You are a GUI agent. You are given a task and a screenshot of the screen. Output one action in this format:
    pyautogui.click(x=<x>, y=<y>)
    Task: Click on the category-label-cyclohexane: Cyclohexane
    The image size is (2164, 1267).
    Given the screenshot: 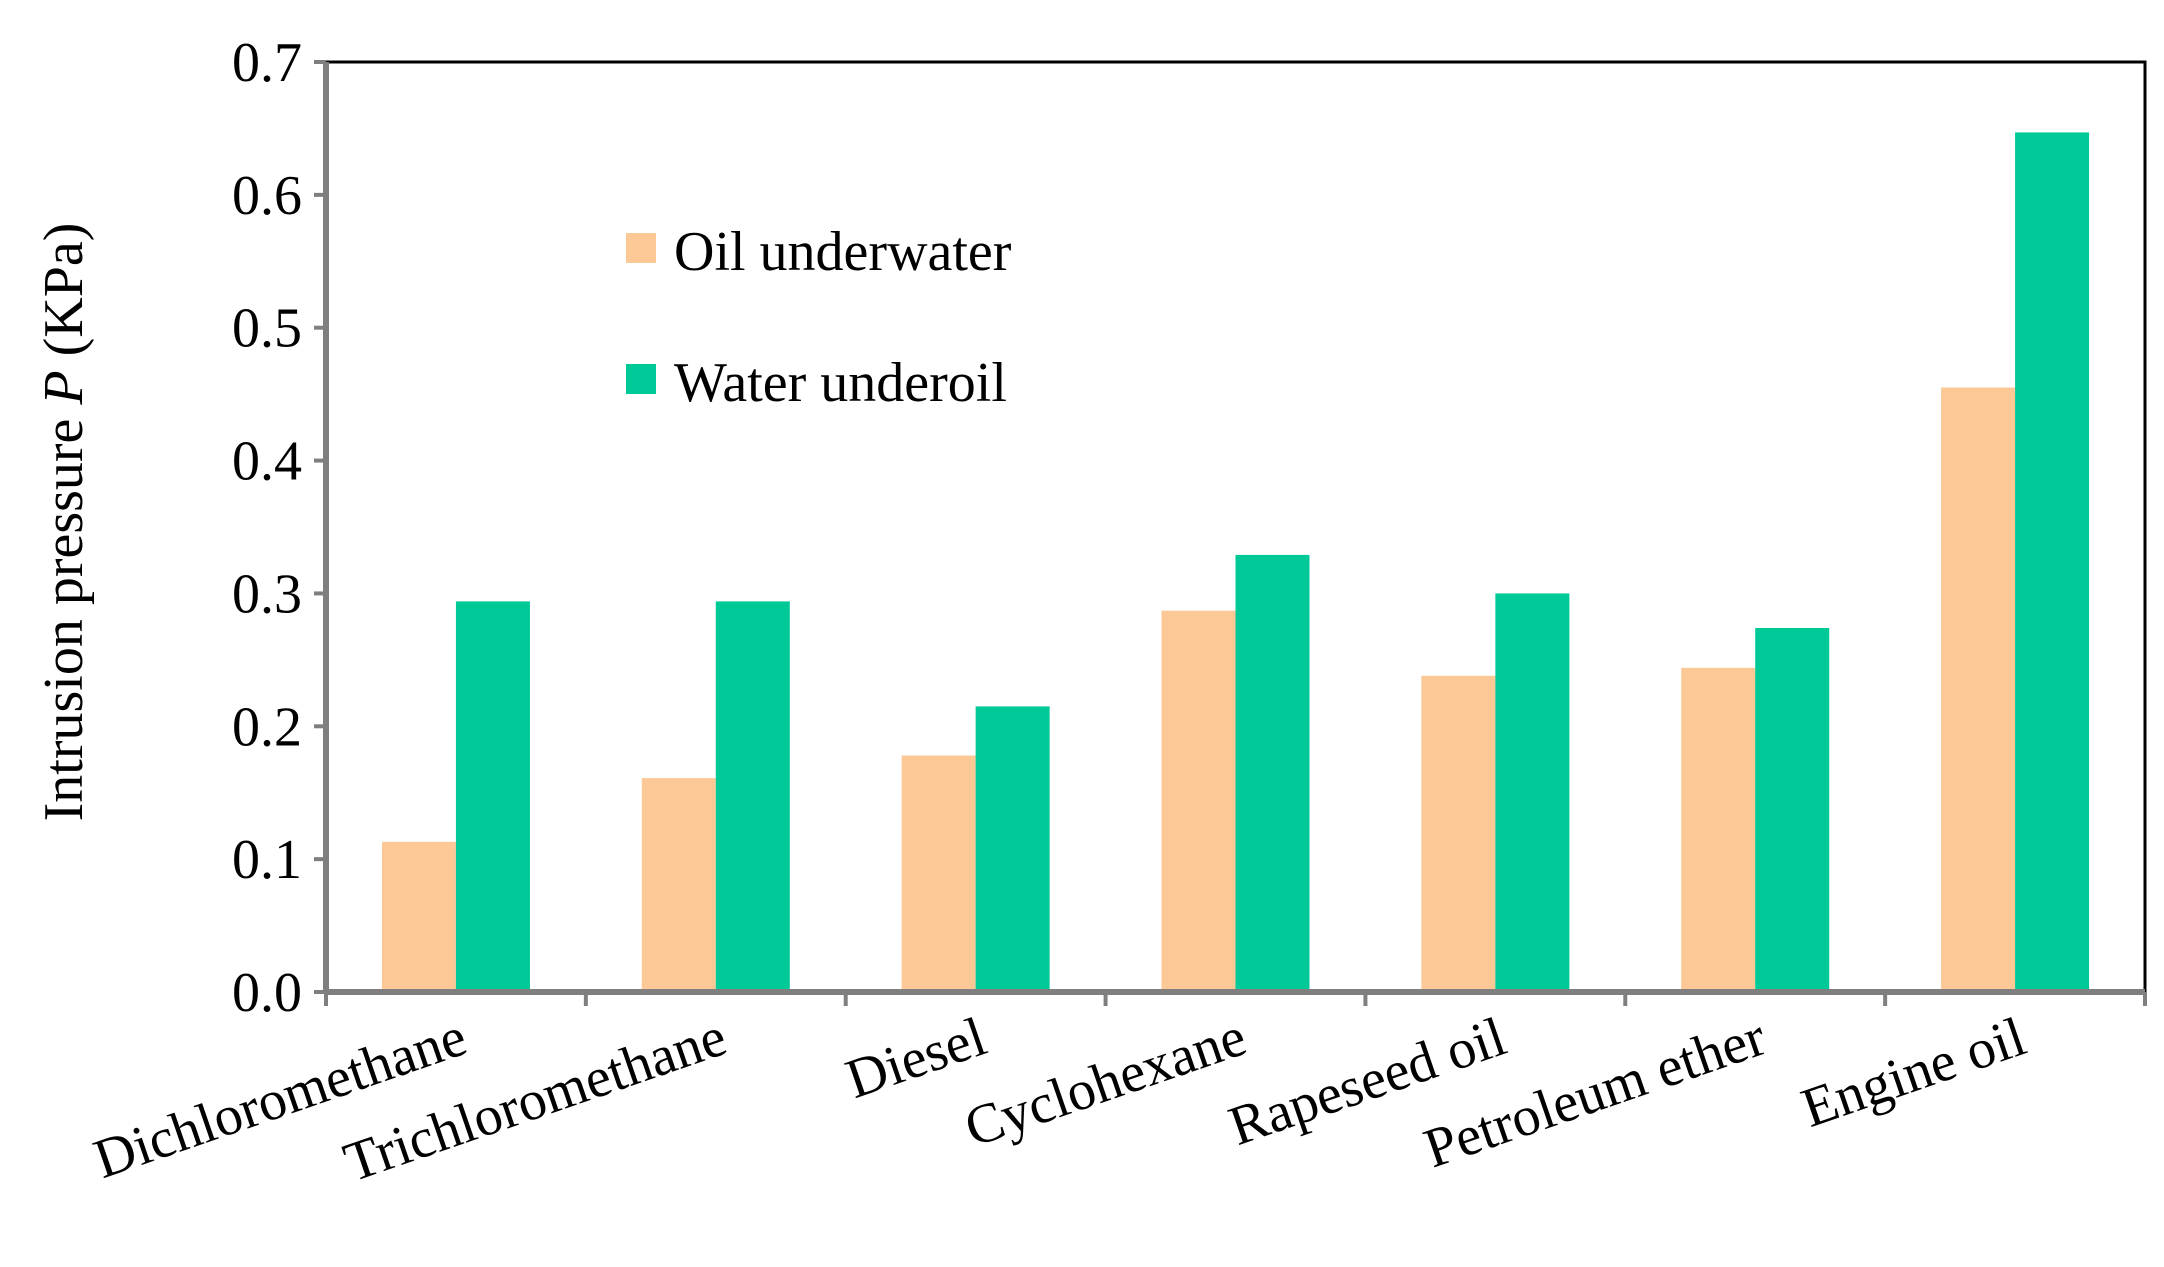 What is the action you would take?
    pyautogui.click(x=1105, y=1083)
    